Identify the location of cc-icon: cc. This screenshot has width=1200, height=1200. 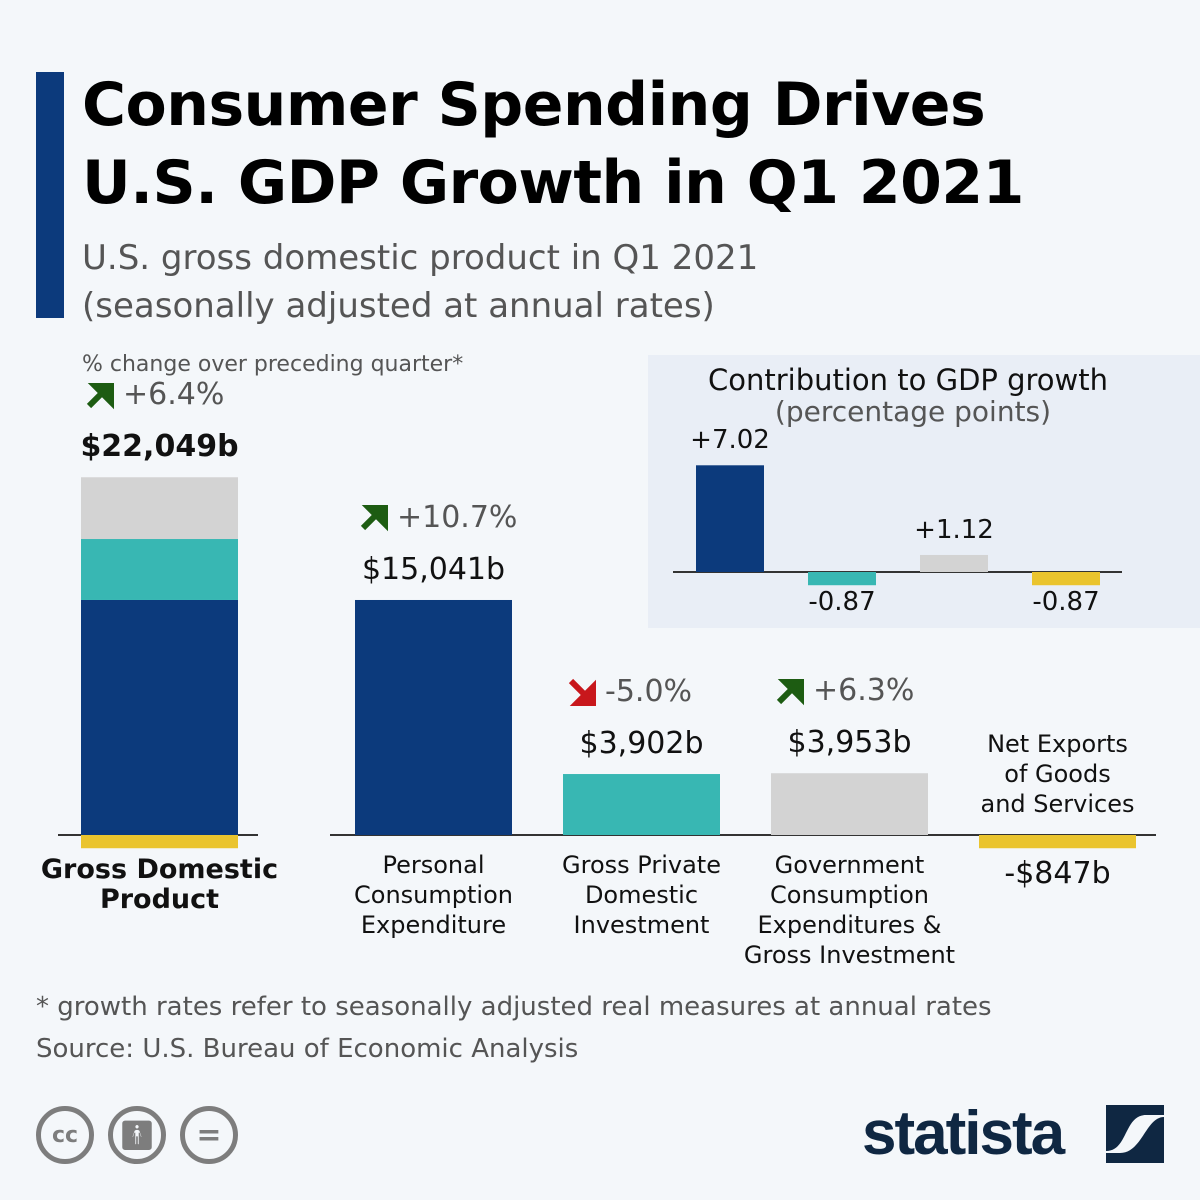
(65, 1135).